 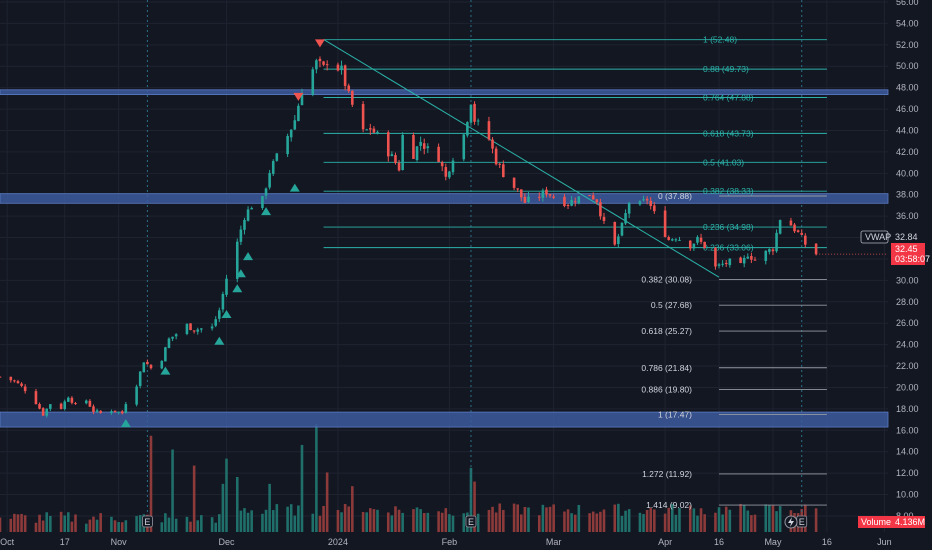 What do you see at coordinates (728, 133) in the screenshot?
I see `fib-upper-label: 0.618 (43.73)` at bounding box center [728, 133].